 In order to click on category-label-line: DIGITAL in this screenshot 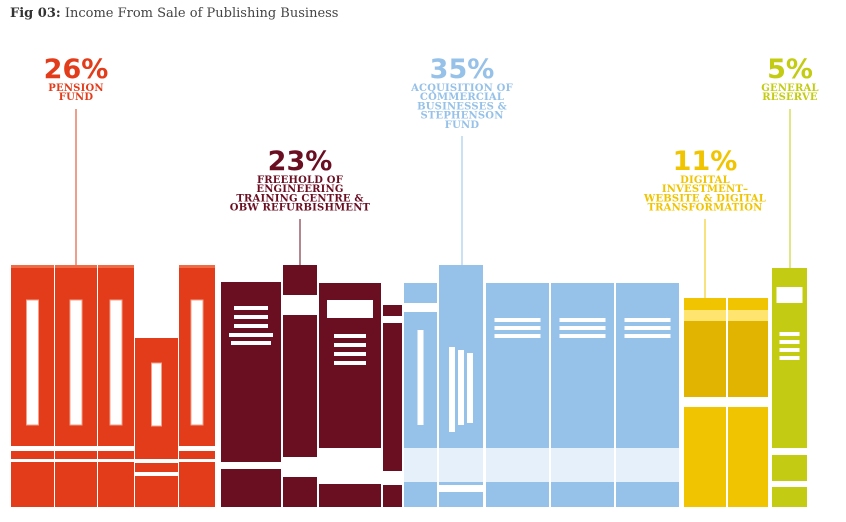, I will do `click(705, 180)`.